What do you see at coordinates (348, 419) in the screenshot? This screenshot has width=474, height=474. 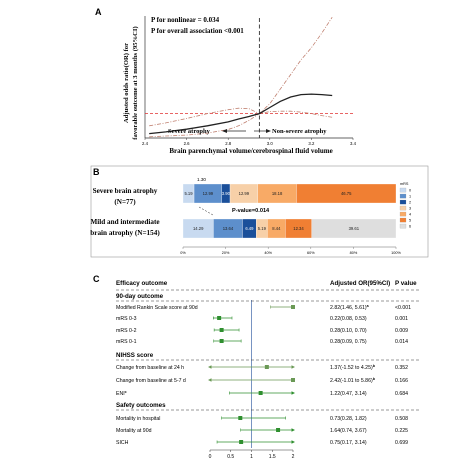 I see `panel-c-effect-text: 0.73(0.28, 1.82)` at bounding box center [348, 419].